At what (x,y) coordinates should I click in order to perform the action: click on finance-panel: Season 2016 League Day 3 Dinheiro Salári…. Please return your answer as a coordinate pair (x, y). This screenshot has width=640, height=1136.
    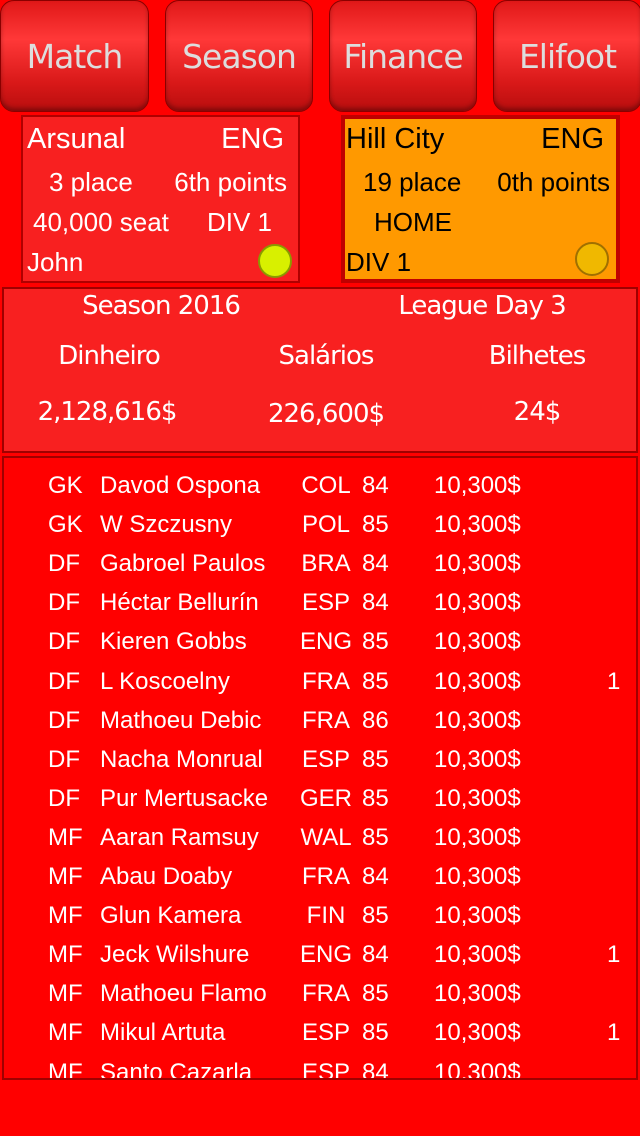
    Looking at the image, I should click on (320, 370).